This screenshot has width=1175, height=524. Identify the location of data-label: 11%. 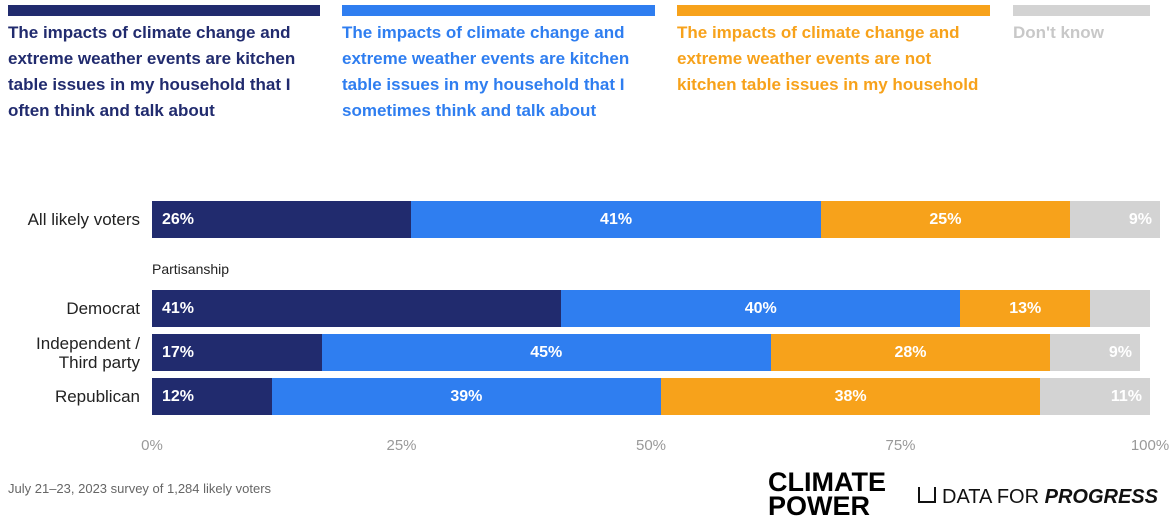
(1126, 396).